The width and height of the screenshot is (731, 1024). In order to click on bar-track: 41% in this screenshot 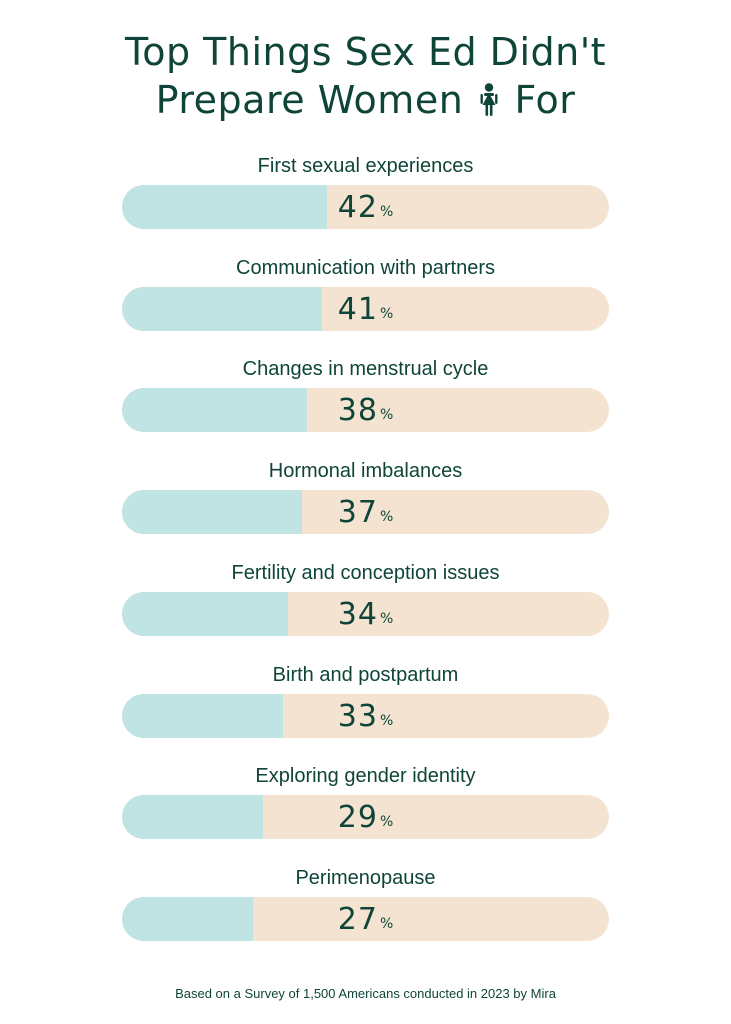, I will do `click(365, 309)`.